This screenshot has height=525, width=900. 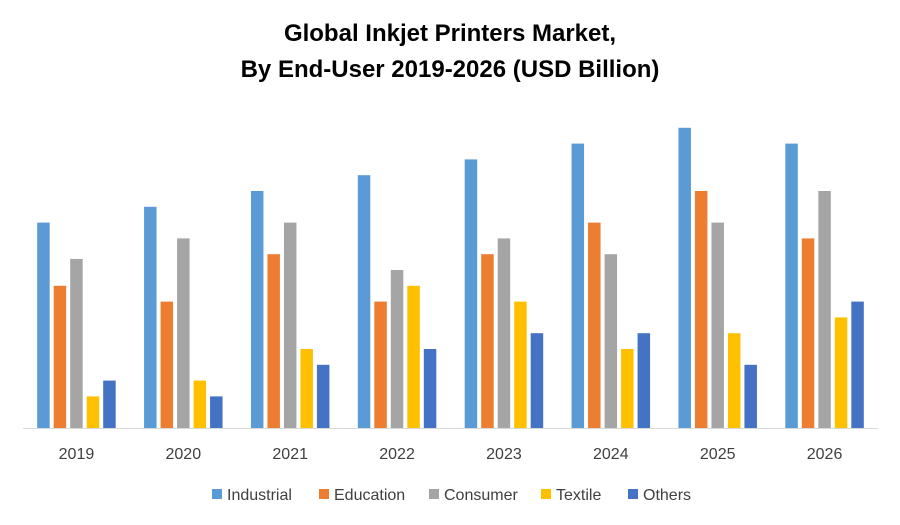 What do you see at coordinates (825, 454) in the screenshot?
I see `x-tick-label-2026: 2026` at bounding box center [825, 454].